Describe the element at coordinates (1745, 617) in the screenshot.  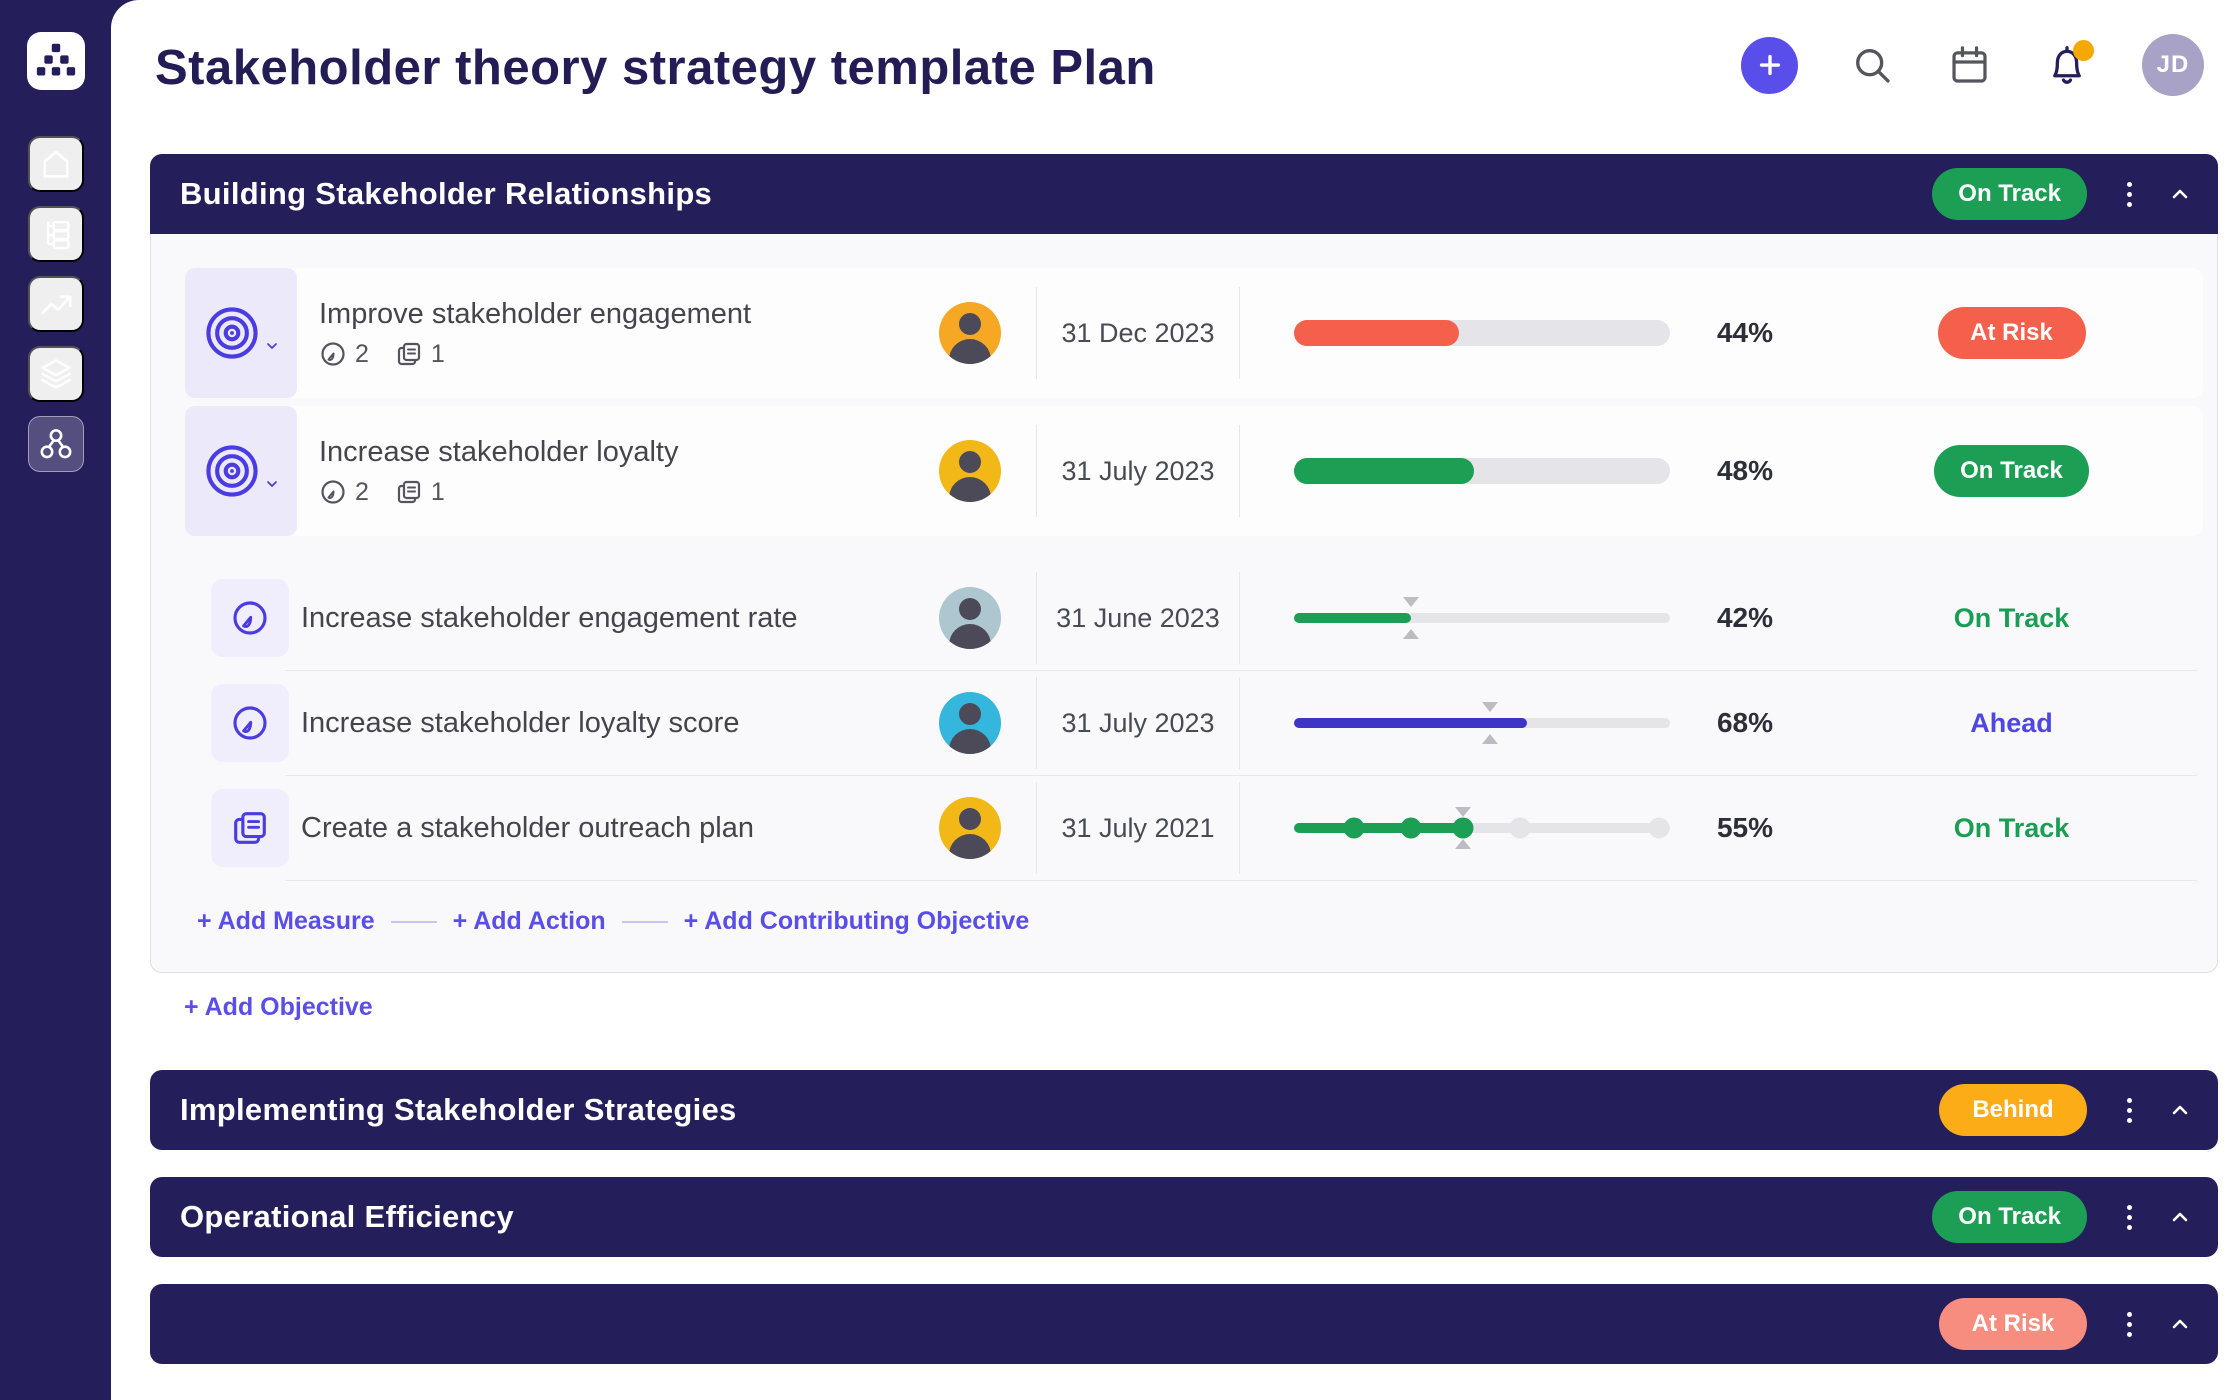
I see `progress-percent: 42%` at that location.